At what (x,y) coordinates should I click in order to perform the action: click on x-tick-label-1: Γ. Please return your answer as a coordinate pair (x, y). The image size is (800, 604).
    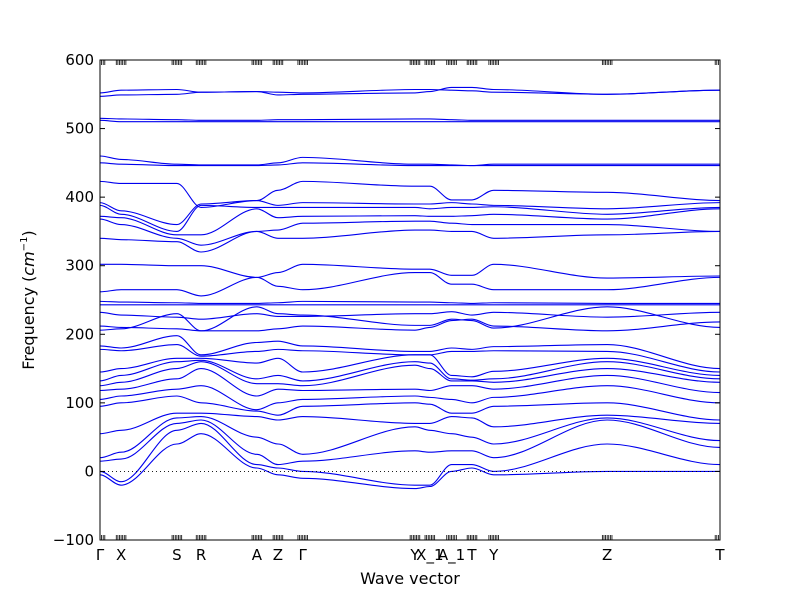
    Looking at the image, I should click on (100, 555).